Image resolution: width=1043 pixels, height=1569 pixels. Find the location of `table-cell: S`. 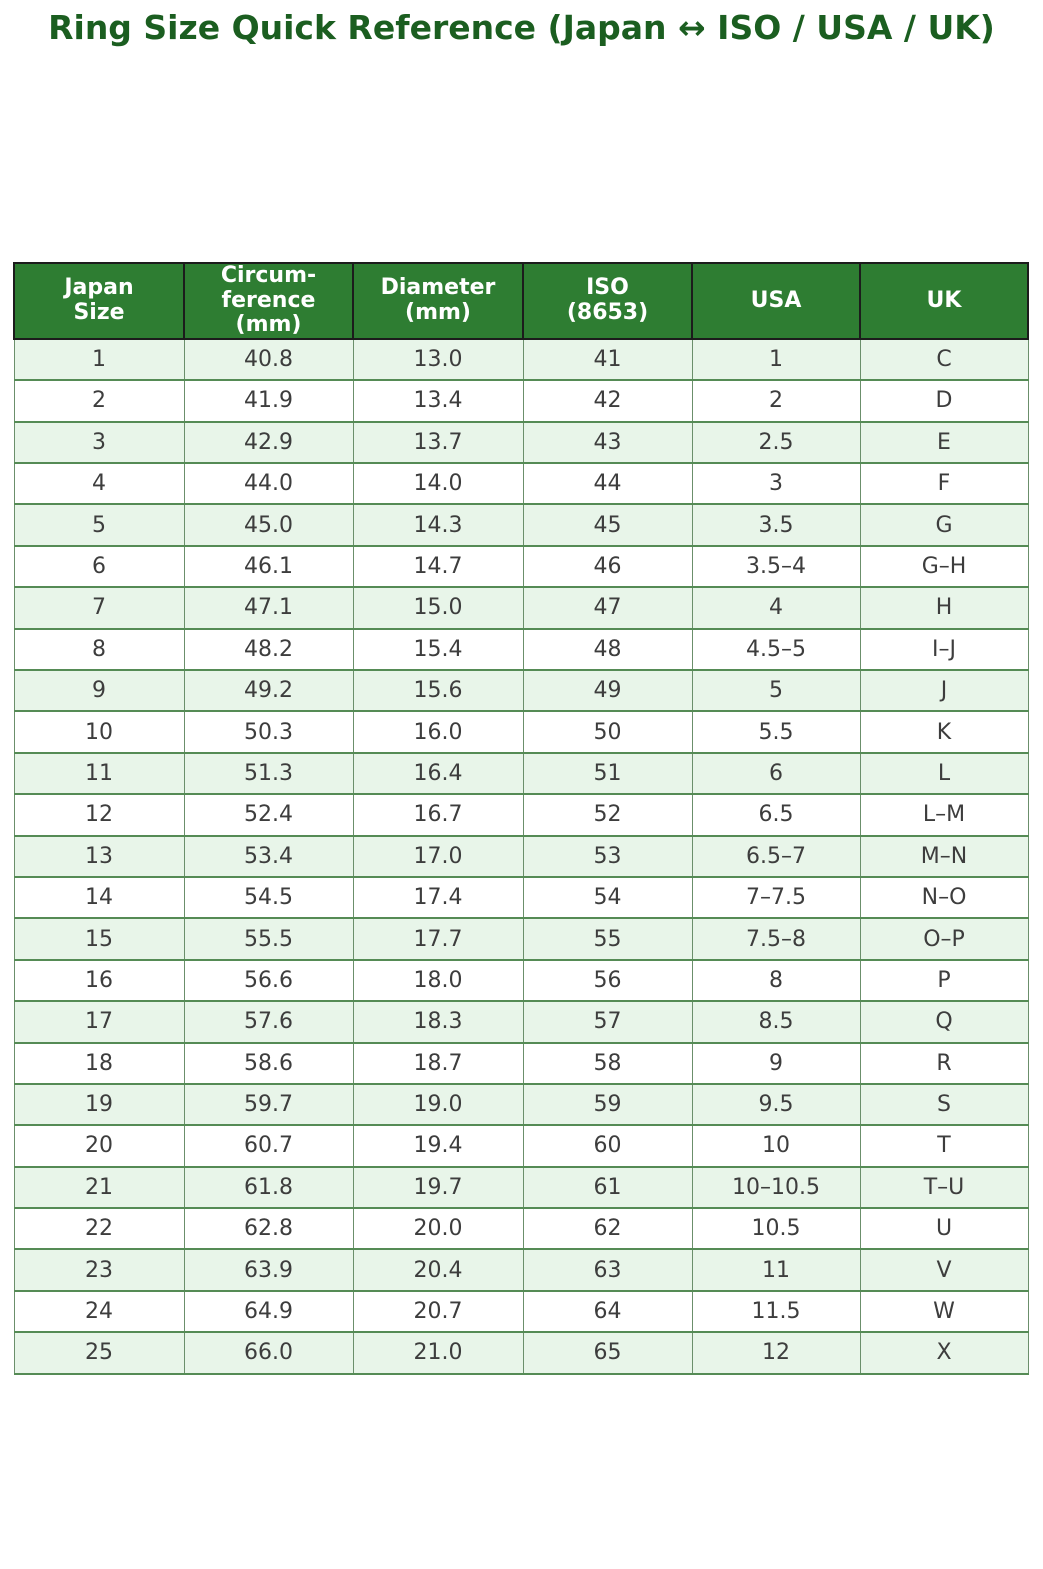

table-cell: S is located at coordinates (944, 1104).